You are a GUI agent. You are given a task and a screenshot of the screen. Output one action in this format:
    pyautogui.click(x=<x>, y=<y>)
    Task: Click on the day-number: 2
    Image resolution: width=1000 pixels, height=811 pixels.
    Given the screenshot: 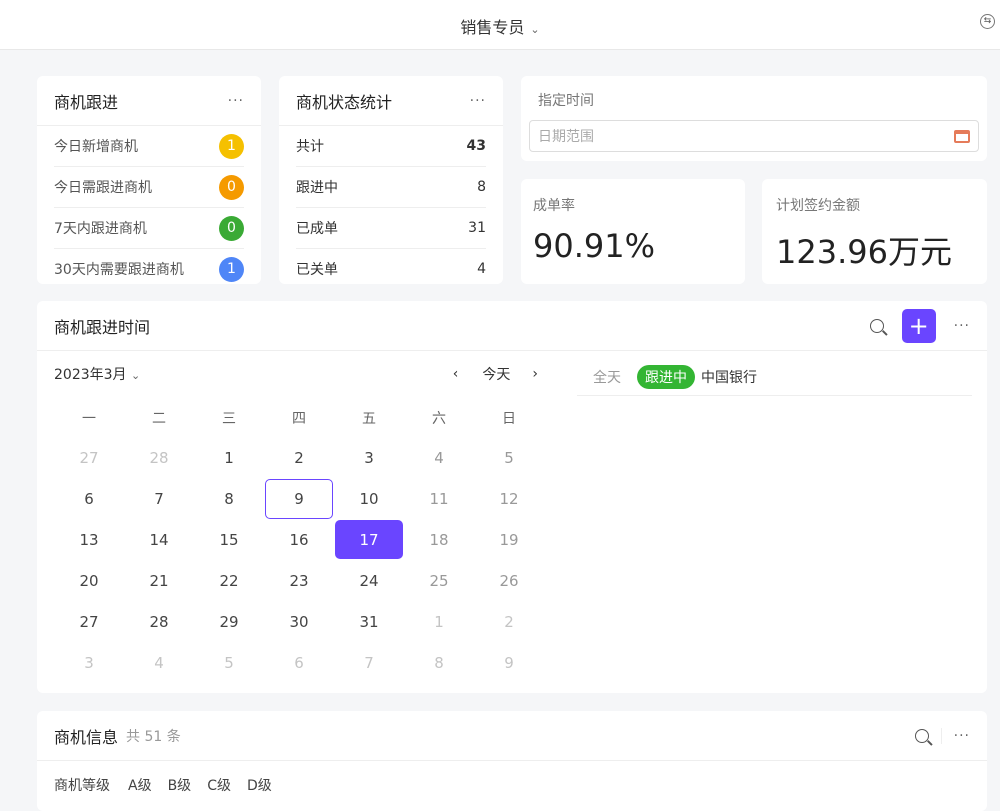 What is the action you would take?
    pyautogui.click(x=509, y=621)
    